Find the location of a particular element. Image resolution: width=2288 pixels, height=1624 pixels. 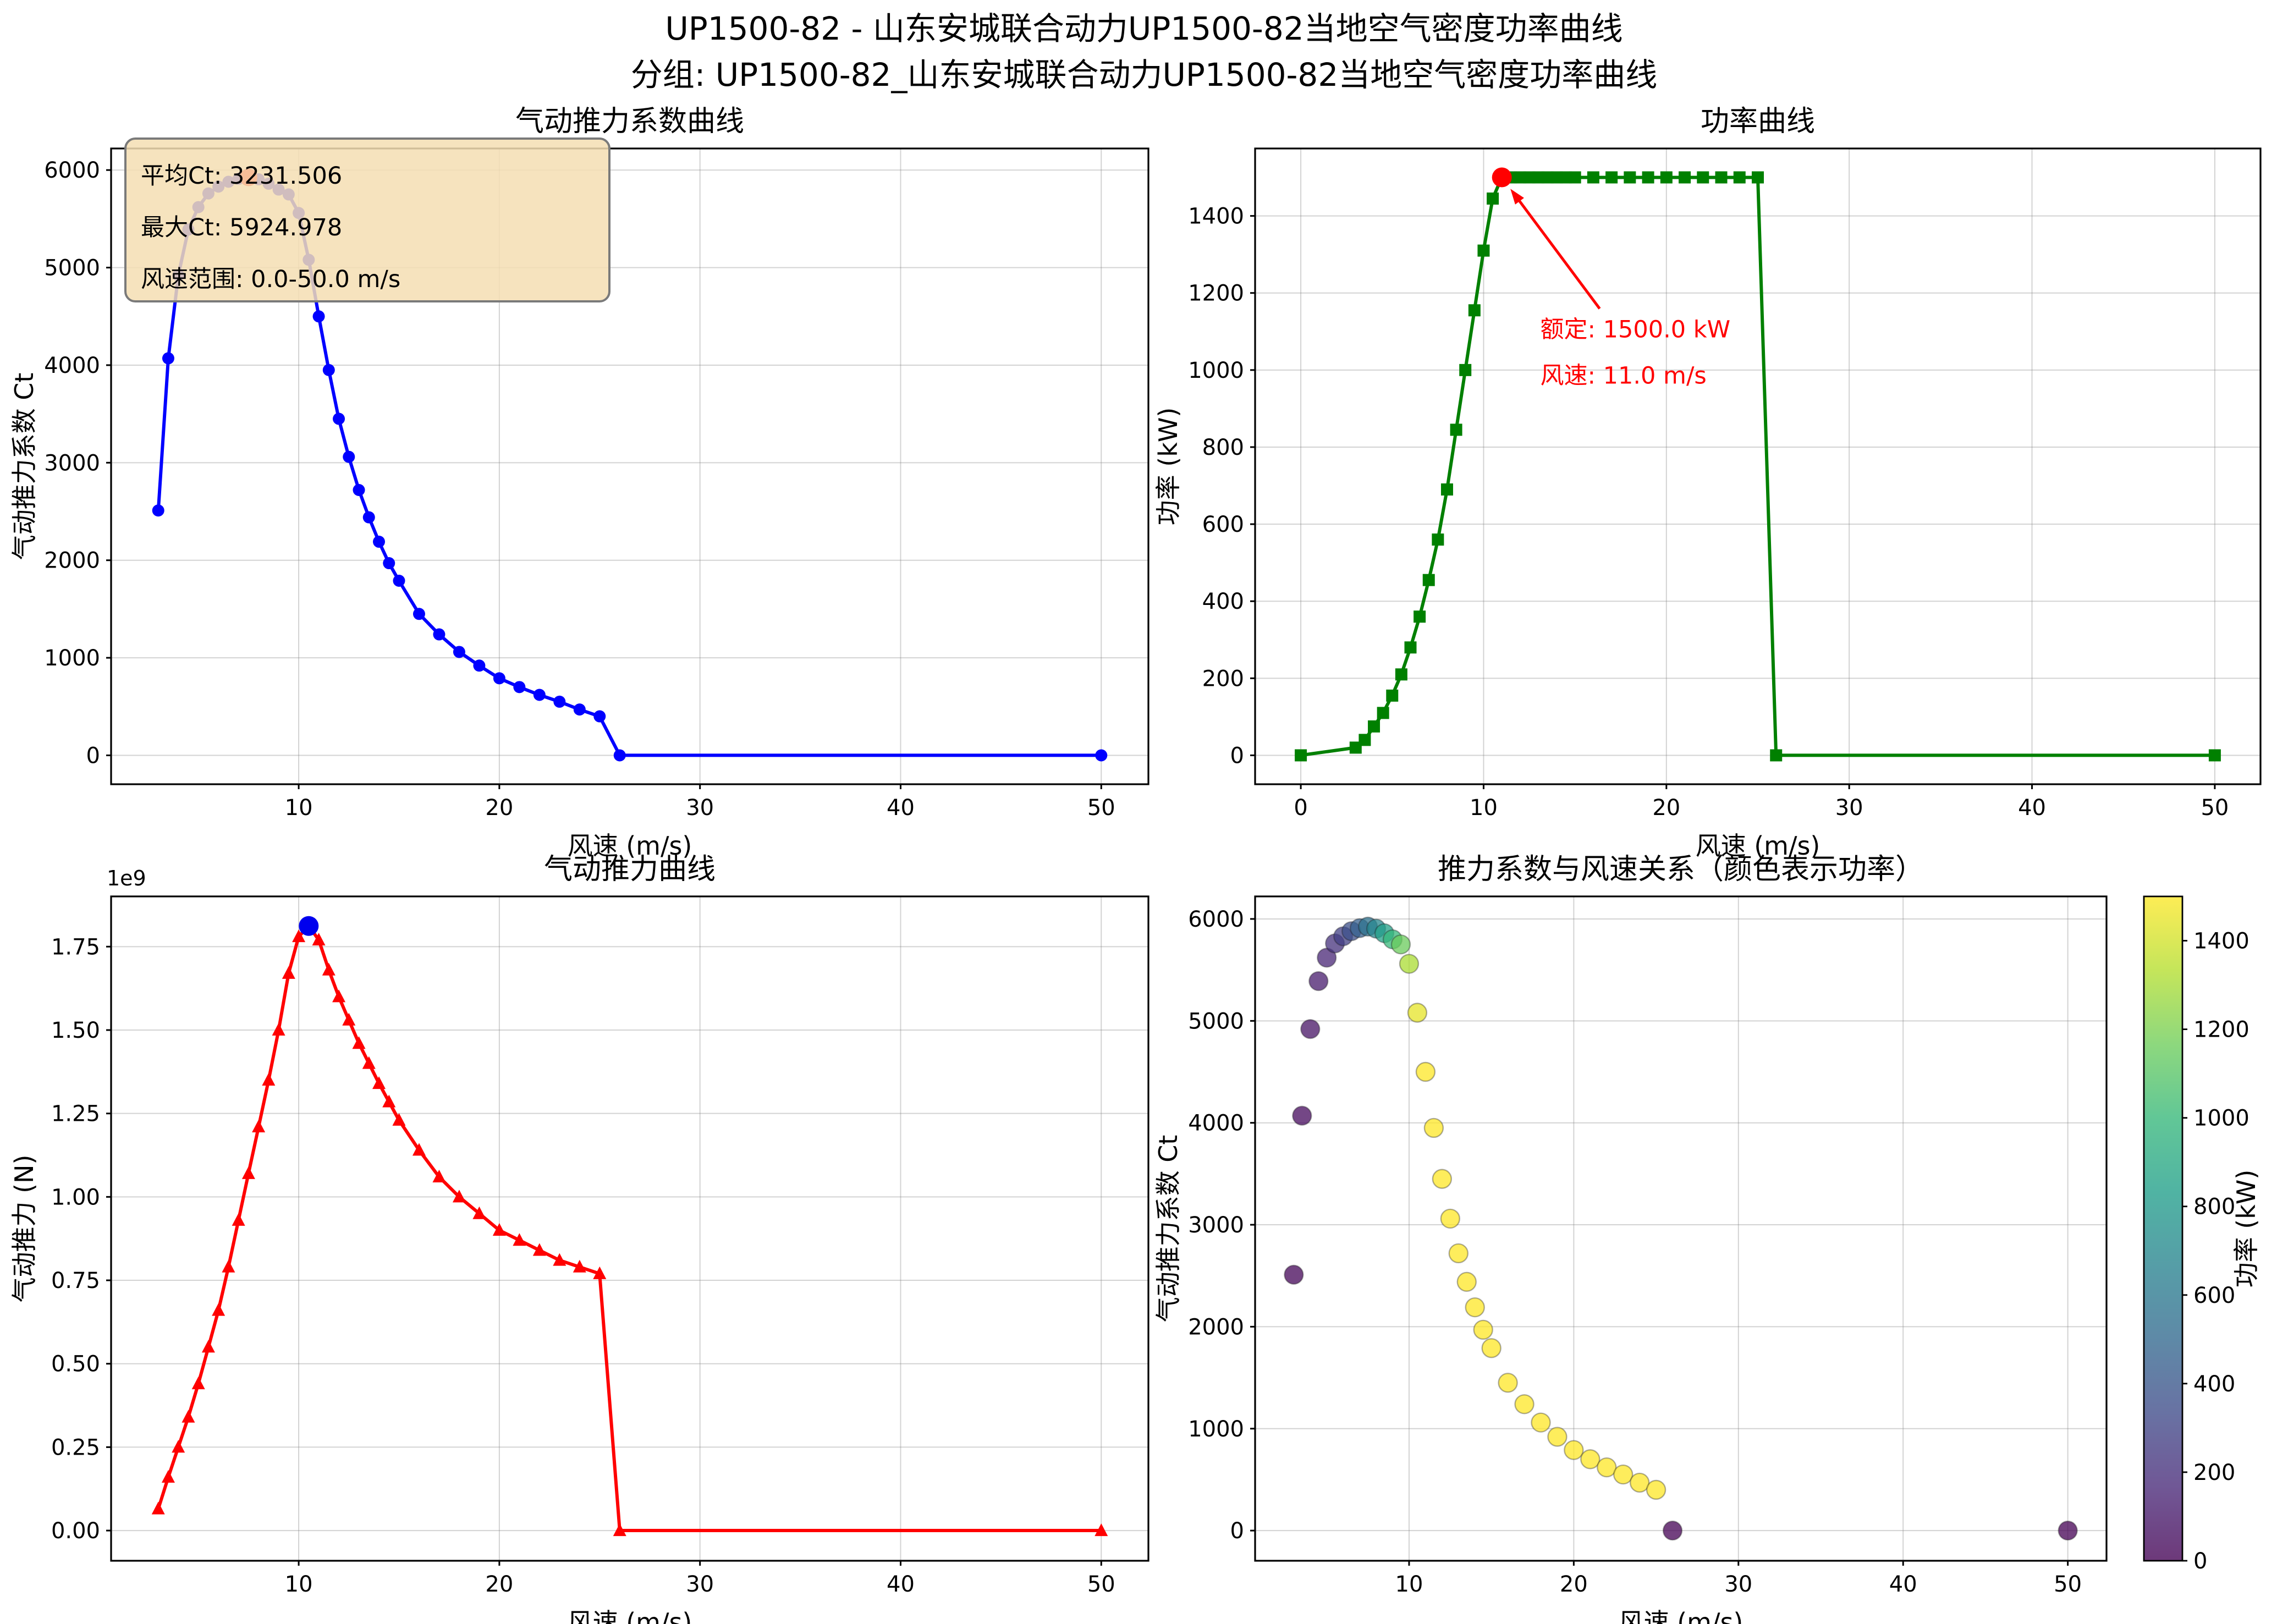

ct_vs_wind_scatter-x-axis-label: 风速 (m/s) is located at coordinates (1681, 1616).